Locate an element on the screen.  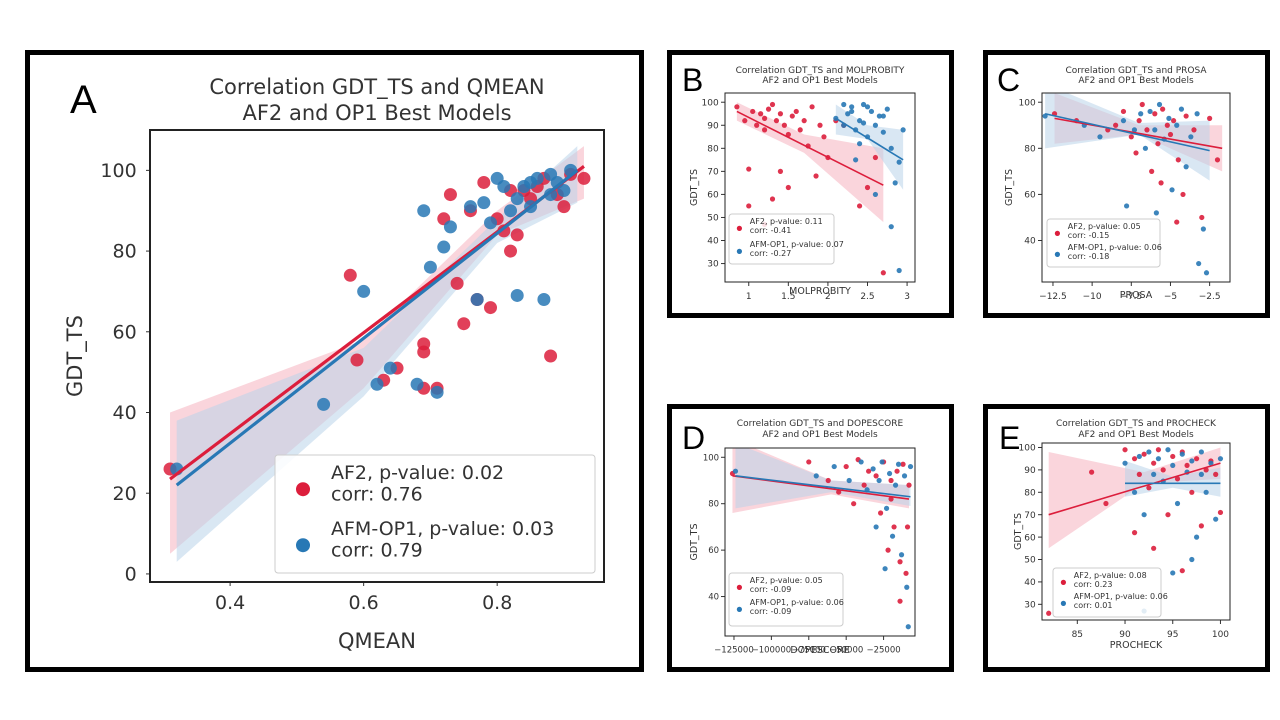
panel-b-x-tick-label: 3 is located at coordinates (907, 297).